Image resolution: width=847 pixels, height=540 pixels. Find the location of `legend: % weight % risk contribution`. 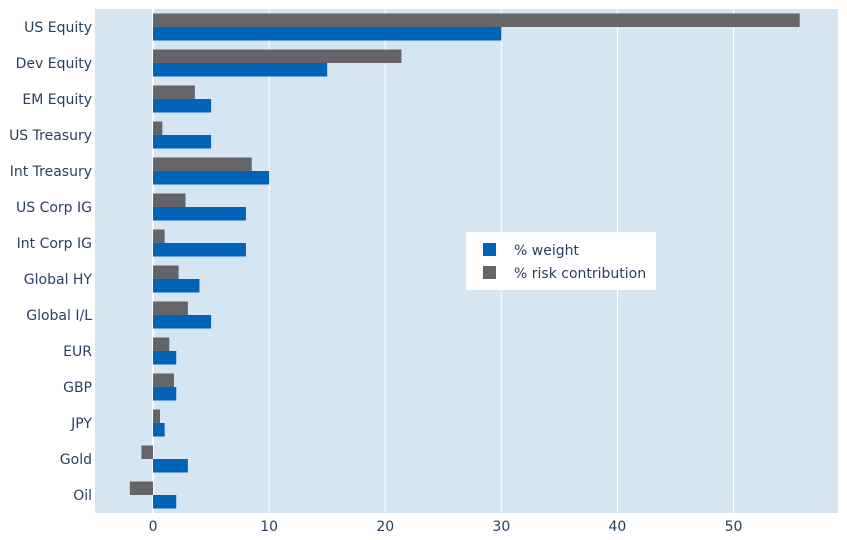

legend: % weight % risk contribution is located at coordinates (561, 261).